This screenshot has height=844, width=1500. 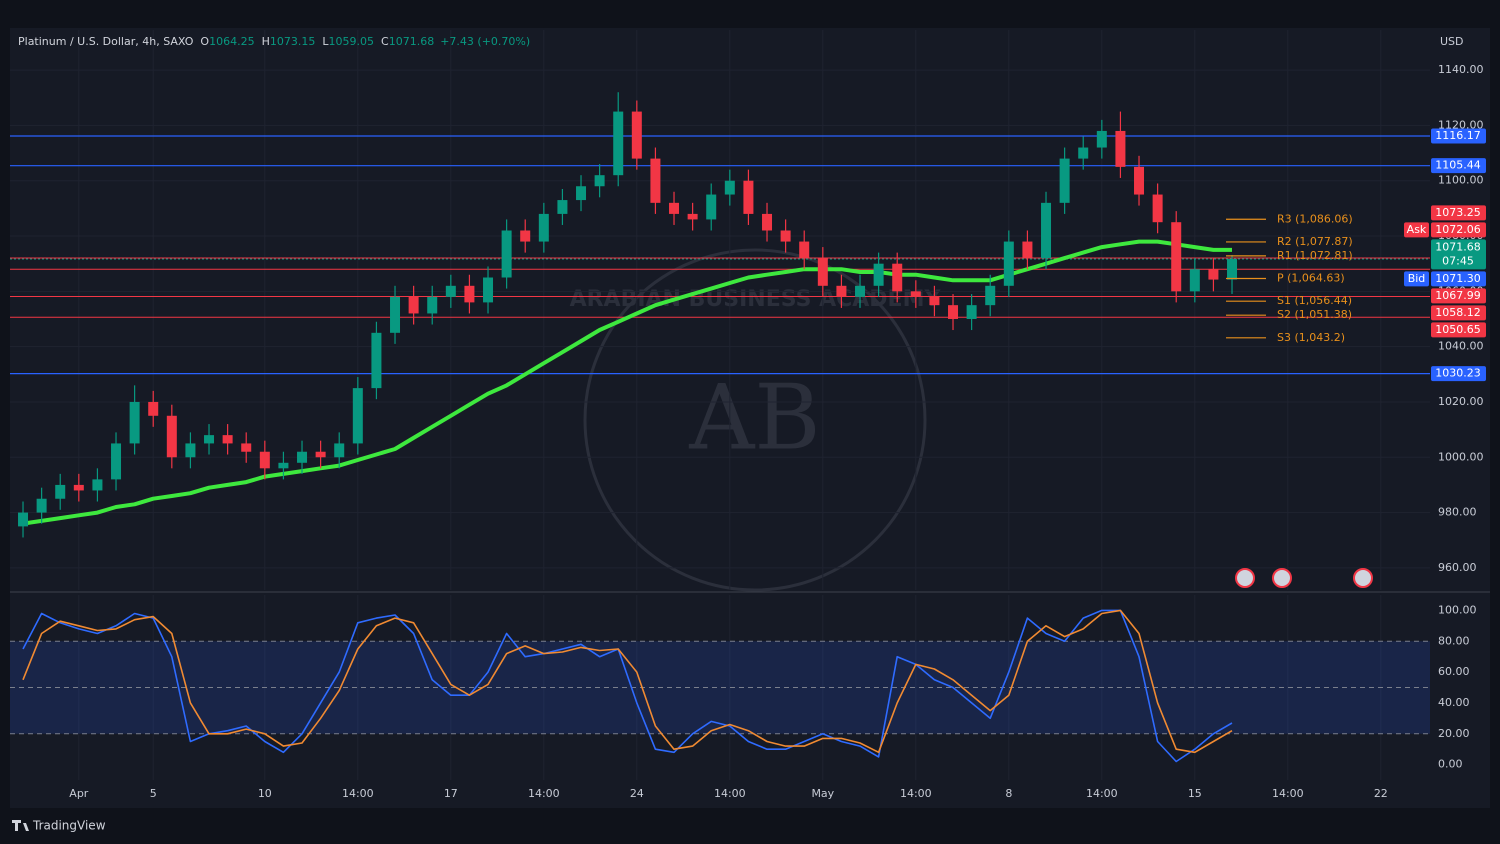 I want to click on ohlc-key: C, so click(x=385, y=41).